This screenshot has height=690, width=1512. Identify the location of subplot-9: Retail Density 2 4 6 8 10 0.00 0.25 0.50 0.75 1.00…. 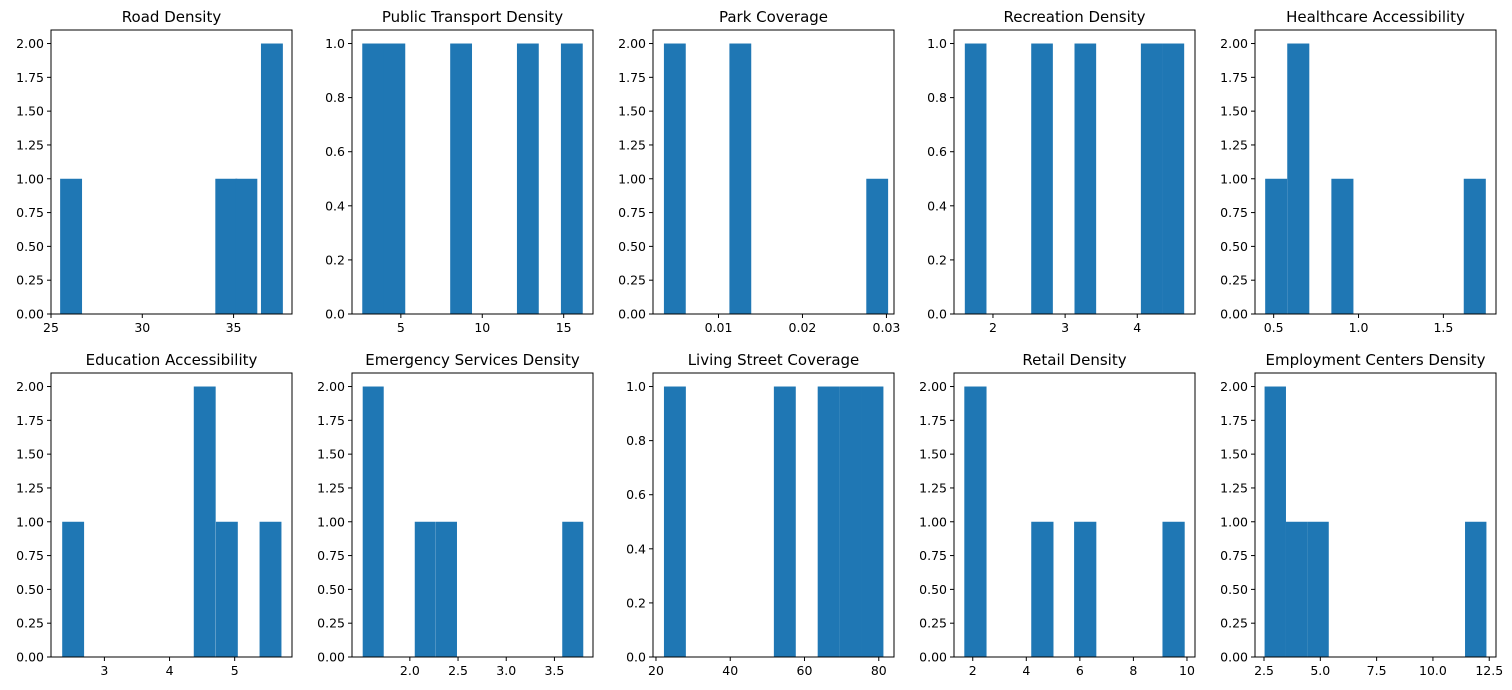
(1057, 514).